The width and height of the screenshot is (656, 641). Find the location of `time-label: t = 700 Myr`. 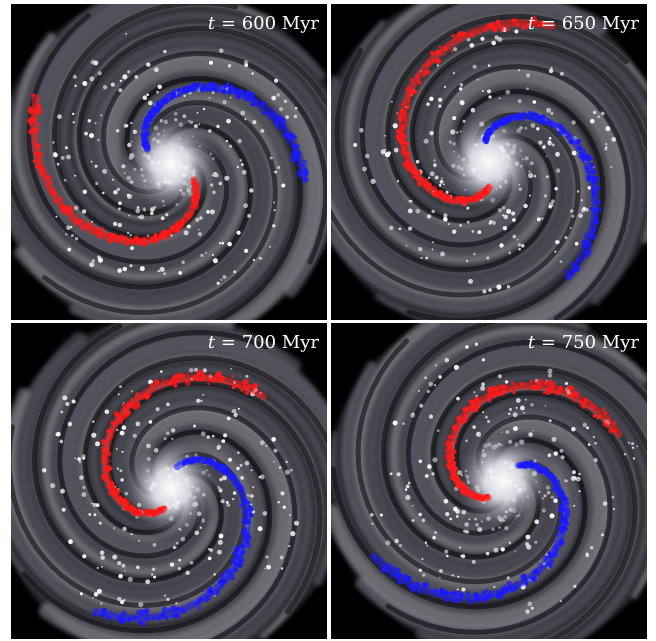

time-label: t = 700 Myr is located at coordinates (263, 342).